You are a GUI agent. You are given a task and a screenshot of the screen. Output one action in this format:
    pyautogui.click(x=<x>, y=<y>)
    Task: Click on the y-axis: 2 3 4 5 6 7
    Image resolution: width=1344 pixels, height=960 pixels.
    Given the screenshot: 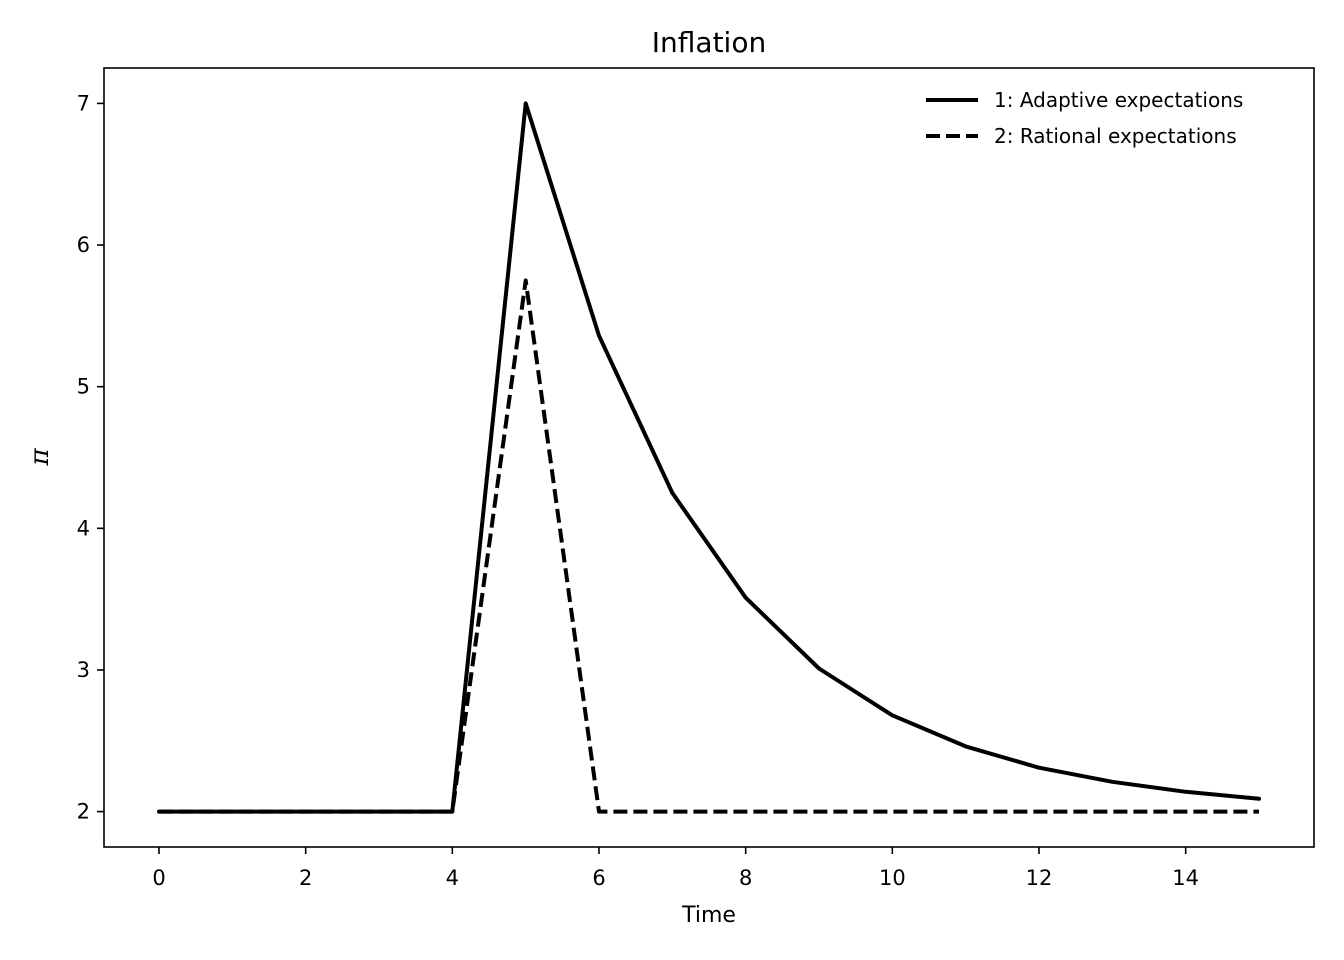 What is the action you would take?
    pyautogui.click(x=90, y=457)
    